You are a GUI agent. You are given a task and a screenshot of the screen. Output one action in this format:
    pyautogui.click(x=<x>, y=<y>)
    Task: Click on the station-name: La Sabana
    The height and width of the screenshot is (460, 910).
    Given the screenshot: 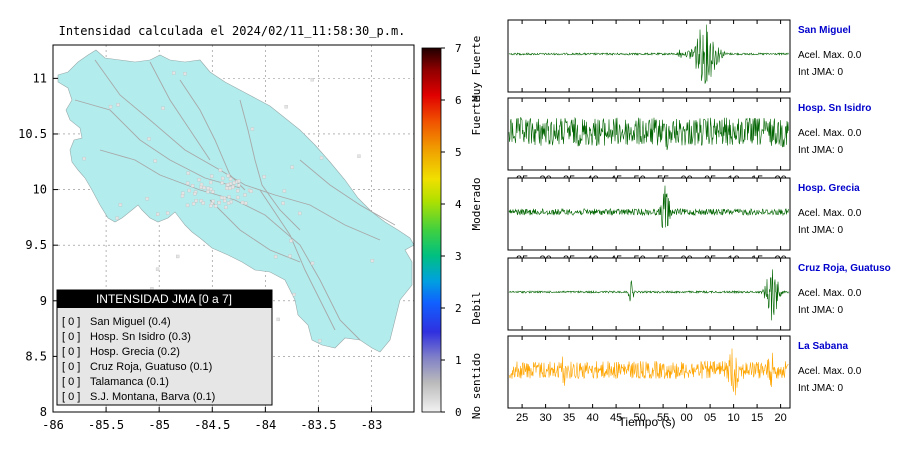 What is the action you would take?
    pyautogui.click(x=823, y=346)
    